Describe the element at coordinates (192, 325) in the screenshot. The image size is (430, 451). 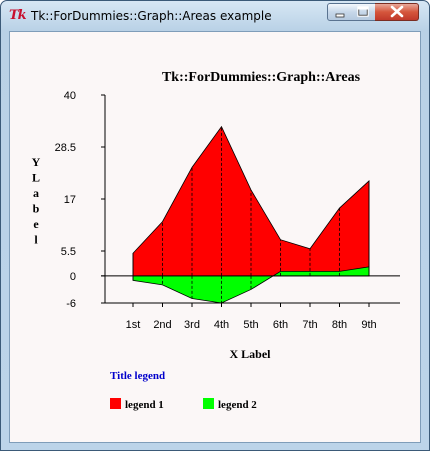
I see `x-tick-label: 3rd` at that location.